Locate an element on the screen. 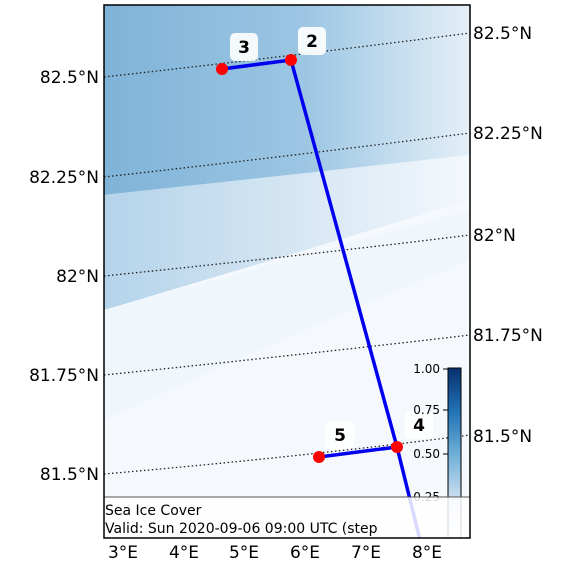 The width and height of the screenshot is (568, 564). lat-label-right-82-25: 82.25°N is located at coordinates (508, 134).